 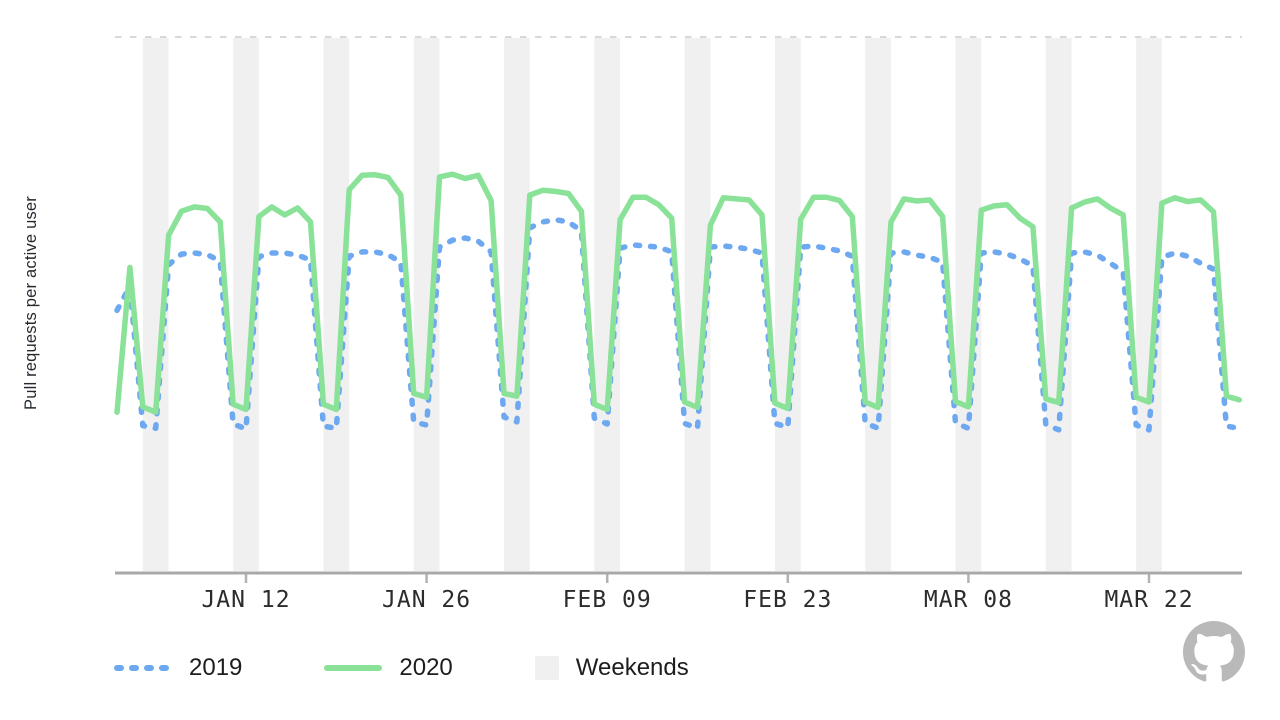 What do you see at coordinates (178, 668) in the screenshot?
I see `legend-item-2019: 2019` at bounding box center [178, 668].